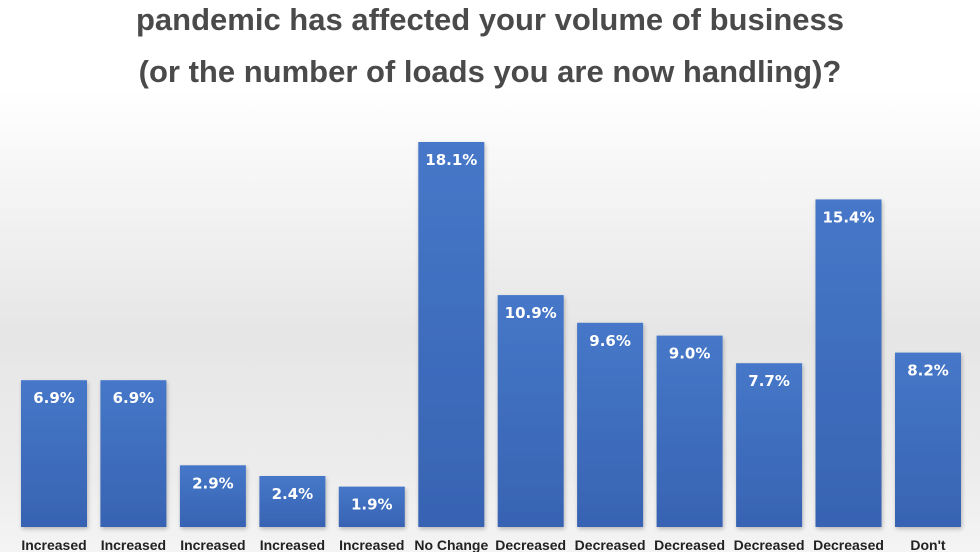 The height and width of the screenshot is (552, 980). Describe the element at coordinates (928, 371) in the screenshot. I see `bar-value-label: 8.2%` at that location.